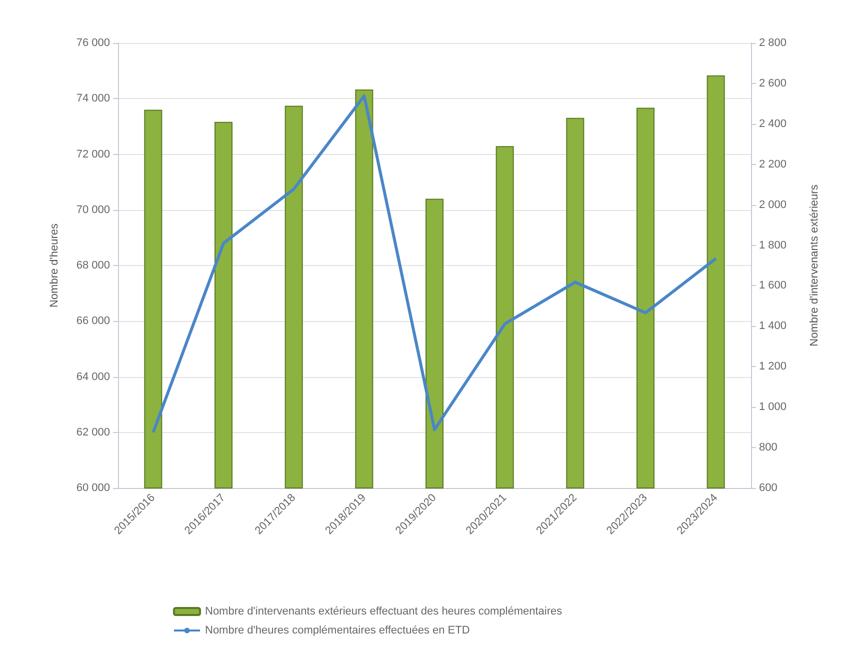  I want to click on y-tick-label: 66 000, so click(93, 321).